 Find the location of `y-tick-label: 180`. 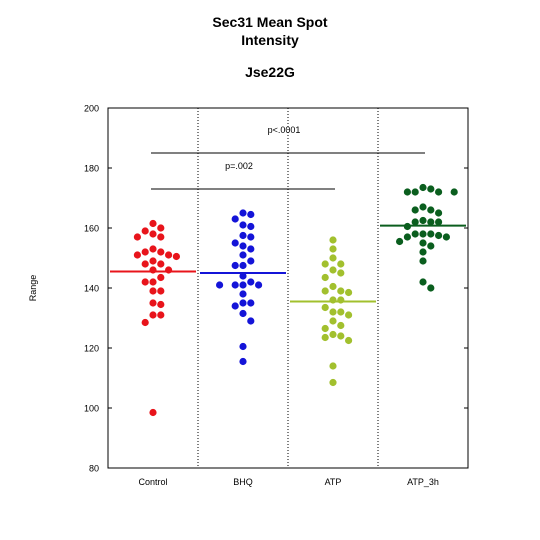

y-tick-label: 180 is located at coordinates (91, 169).